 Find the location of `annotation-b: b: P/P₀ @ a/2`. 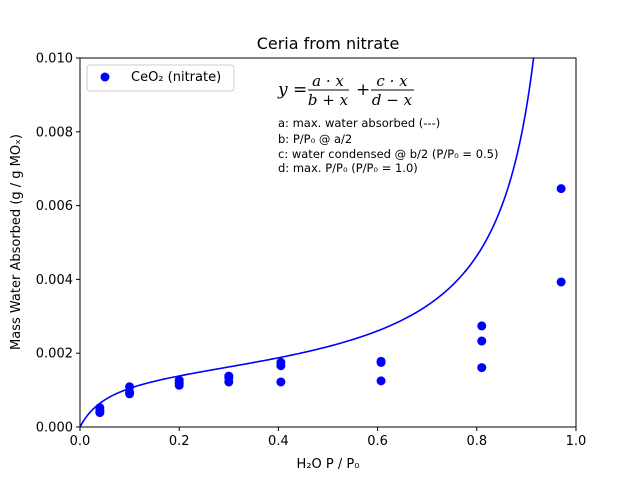

annotation-b: b: P/P₀ @ a/2 is located at coordinates (315, 139).